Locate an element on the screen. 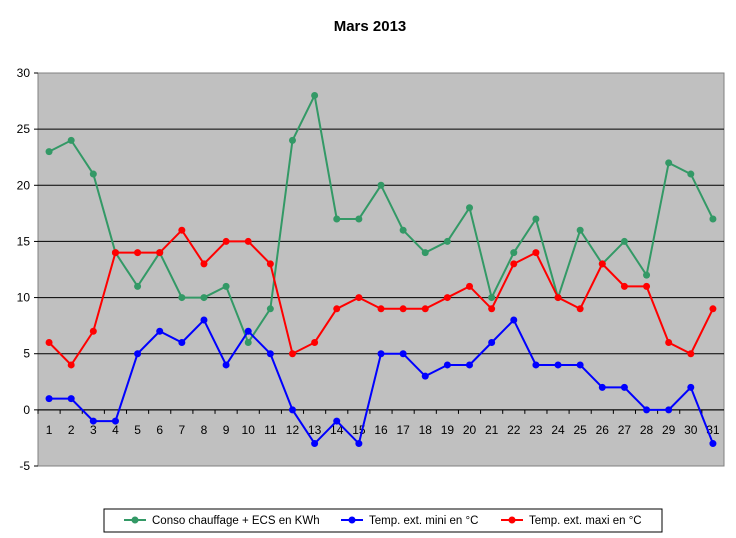 The height and width of the screenshot is (538, 736). legend-label: Temp. ext. maxi en °C is located at coordinates (585, 521).